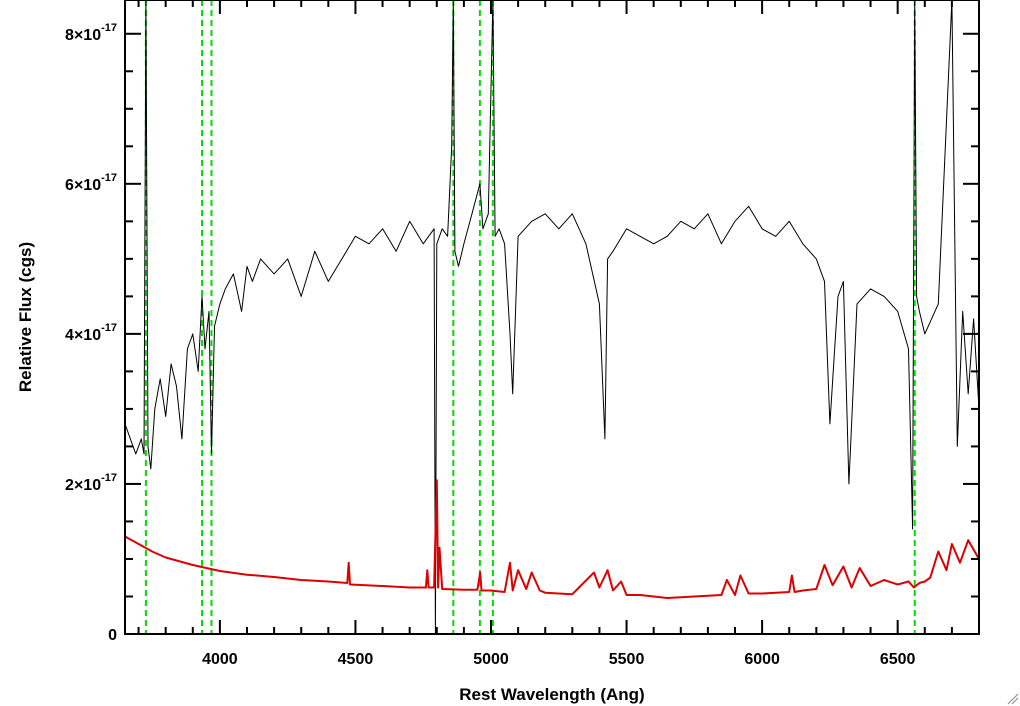 This screenshot has height=706, width=1020. I want to click on x-tick-label: 4000, so click(220, 659).